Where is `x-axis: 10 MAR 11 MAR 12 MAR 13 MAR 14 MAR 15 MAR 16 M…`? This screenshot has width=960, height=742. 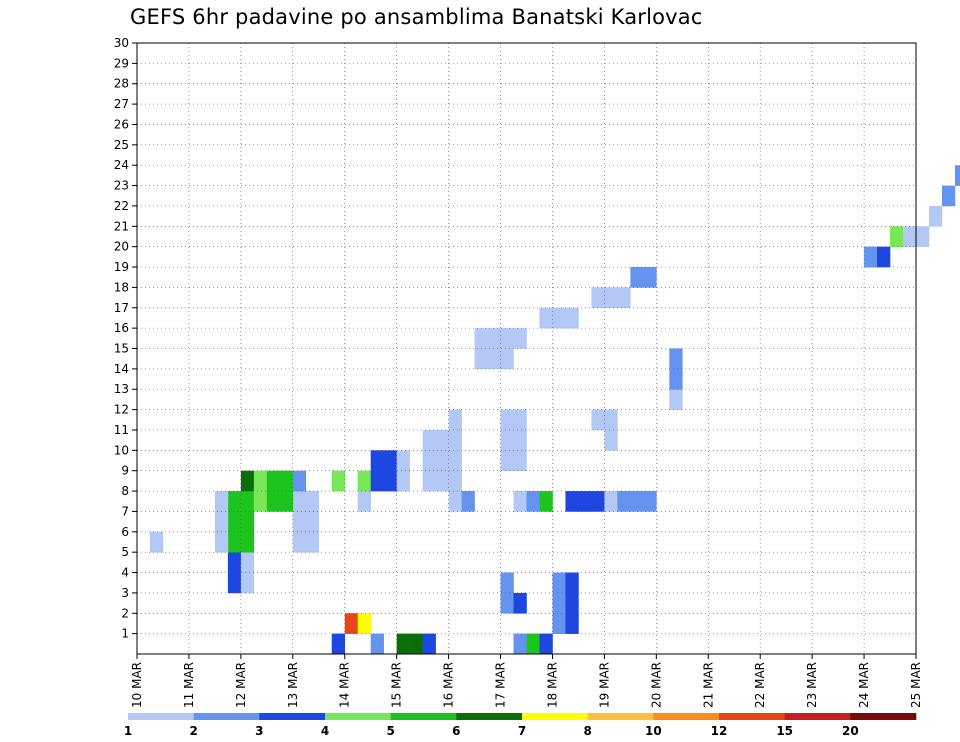 x-axis: 10 MAR 11 MAR 12 MAR 13 MAR 14 MAR 15 MAR 16 M… is located at coordinates (526, 681).